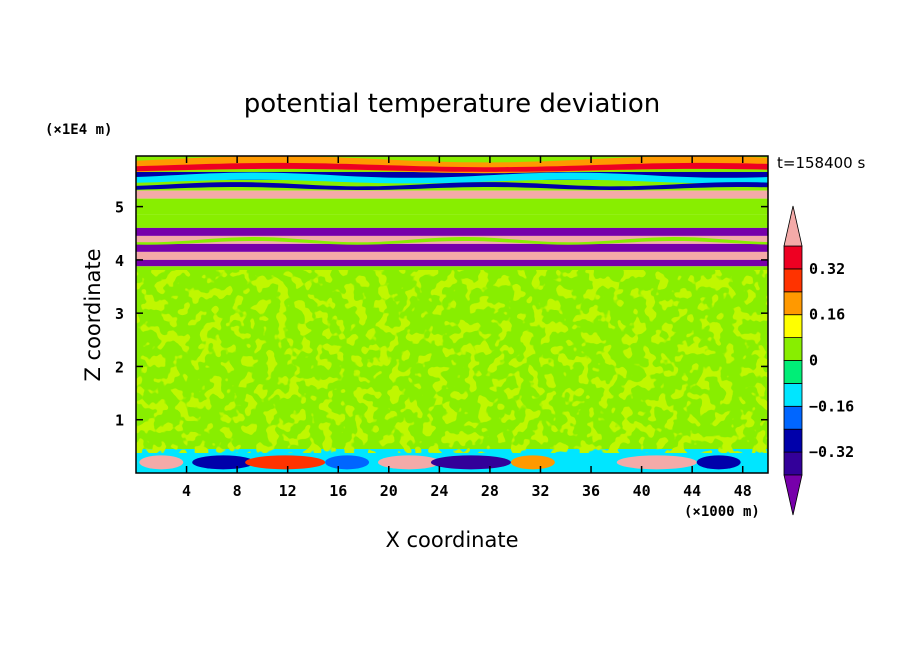 This screenshot has width=904, height=654. I want to click on time-label: t=158400 s, so click(821, 163).